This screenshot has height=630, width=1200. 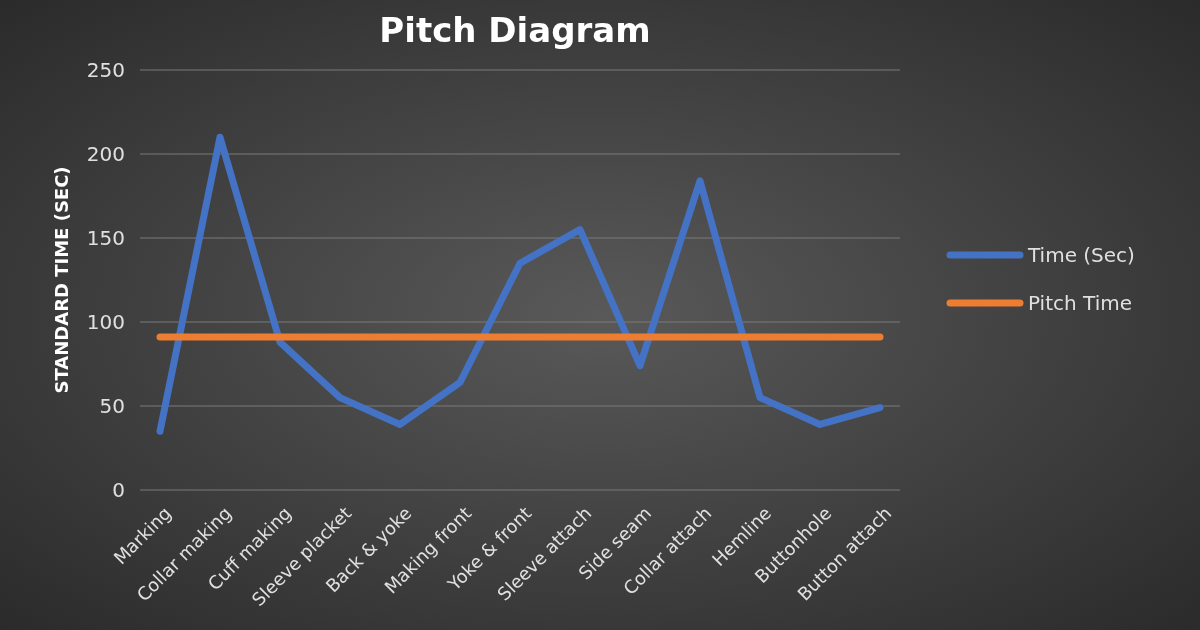 I want to click on y-tick-label: 250, so click(x=105, y=70).